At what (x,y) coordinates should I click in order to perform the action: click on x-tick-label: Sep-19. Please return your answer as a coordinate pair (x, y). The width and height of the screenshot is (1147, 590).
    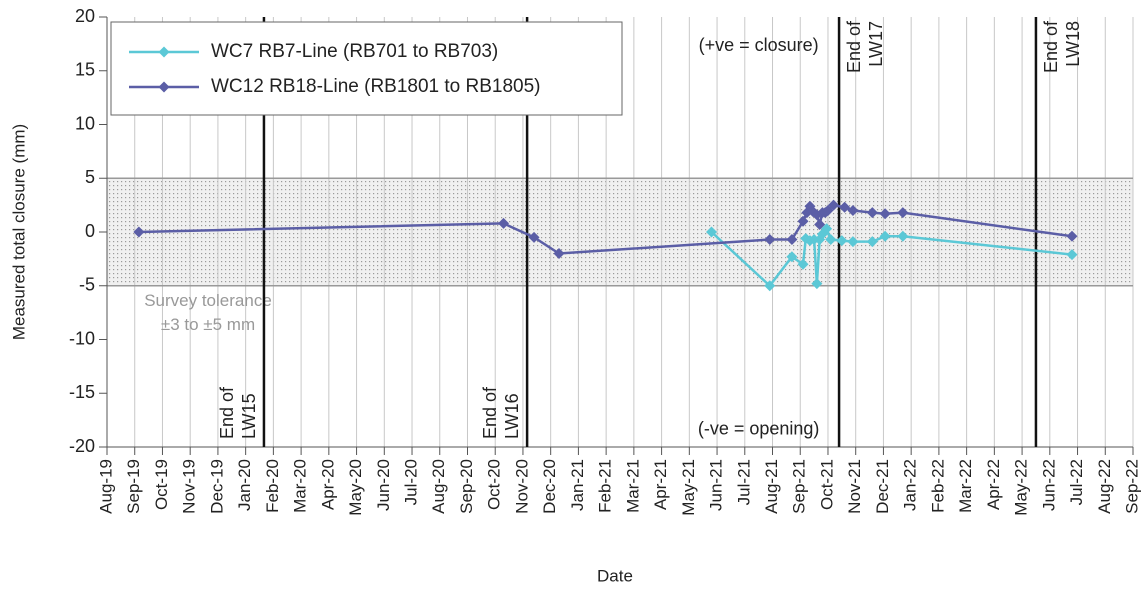
    Looking at the image, I should click on (133, 486).